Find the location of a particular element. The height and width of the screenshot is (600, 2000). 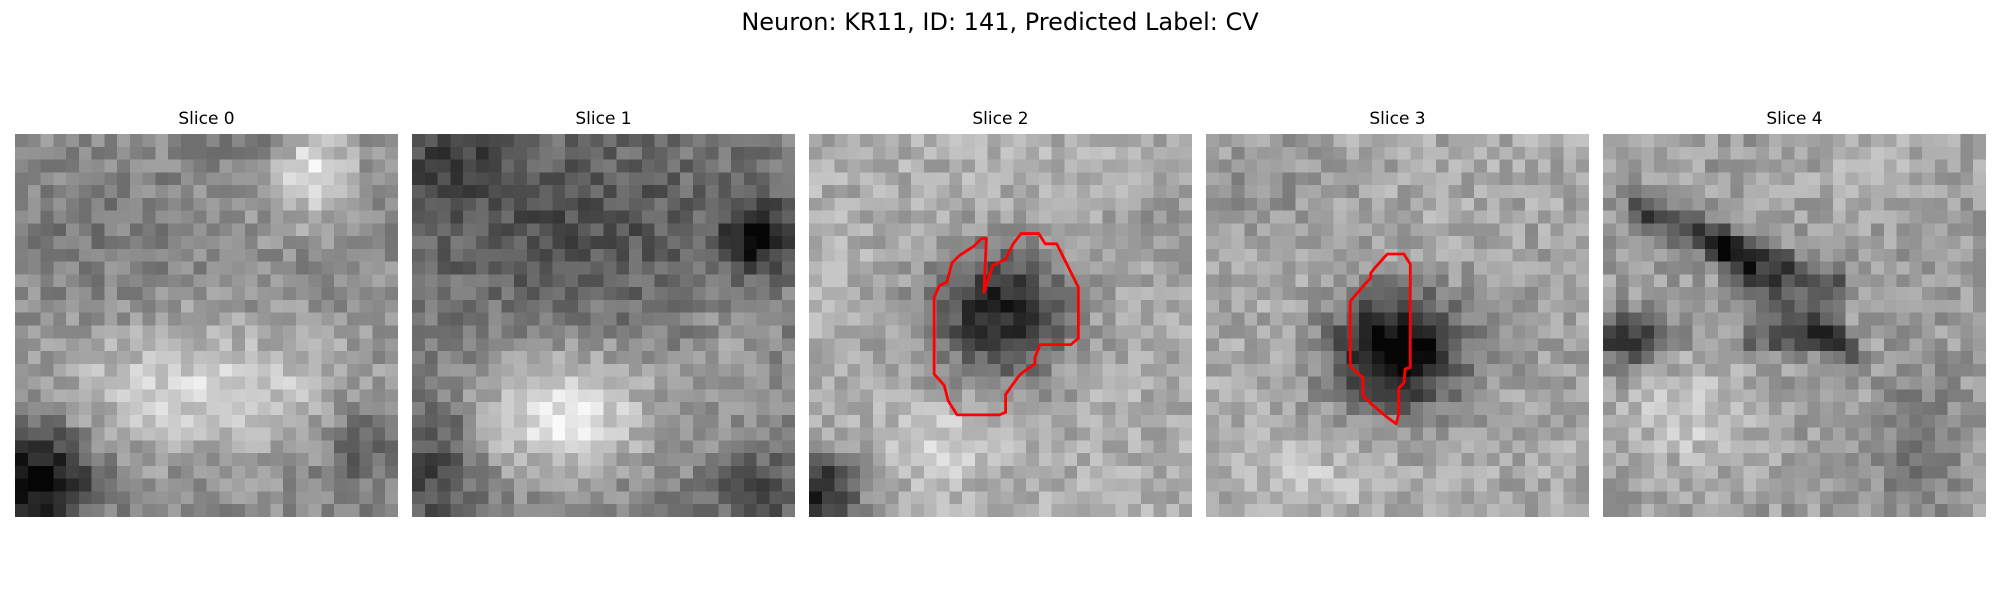

slice-panel-1: Slice 1 is located at coordinates (603, 311).